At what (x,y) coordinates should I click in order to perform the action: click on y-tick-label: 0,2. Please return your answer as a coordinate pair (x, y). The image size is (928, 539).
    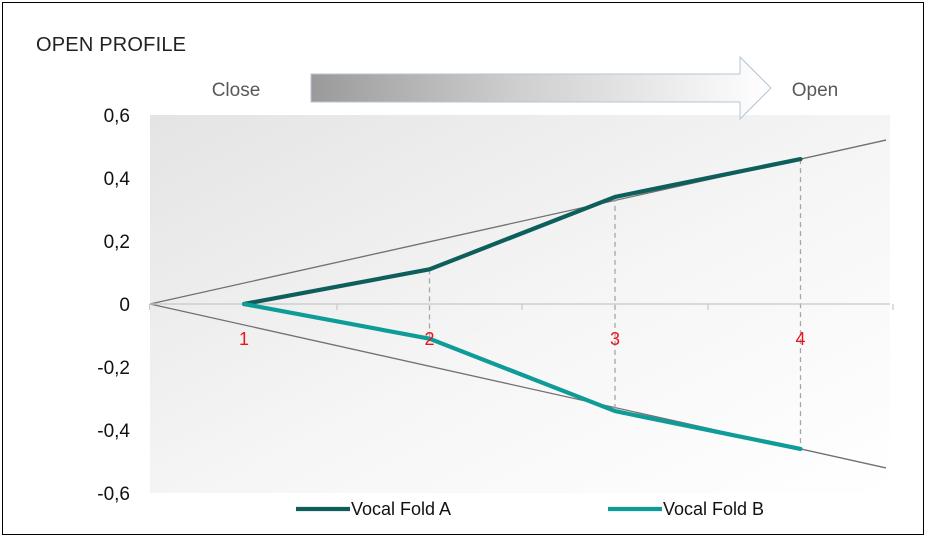
    Looking at the image, I should click on (117, 242).